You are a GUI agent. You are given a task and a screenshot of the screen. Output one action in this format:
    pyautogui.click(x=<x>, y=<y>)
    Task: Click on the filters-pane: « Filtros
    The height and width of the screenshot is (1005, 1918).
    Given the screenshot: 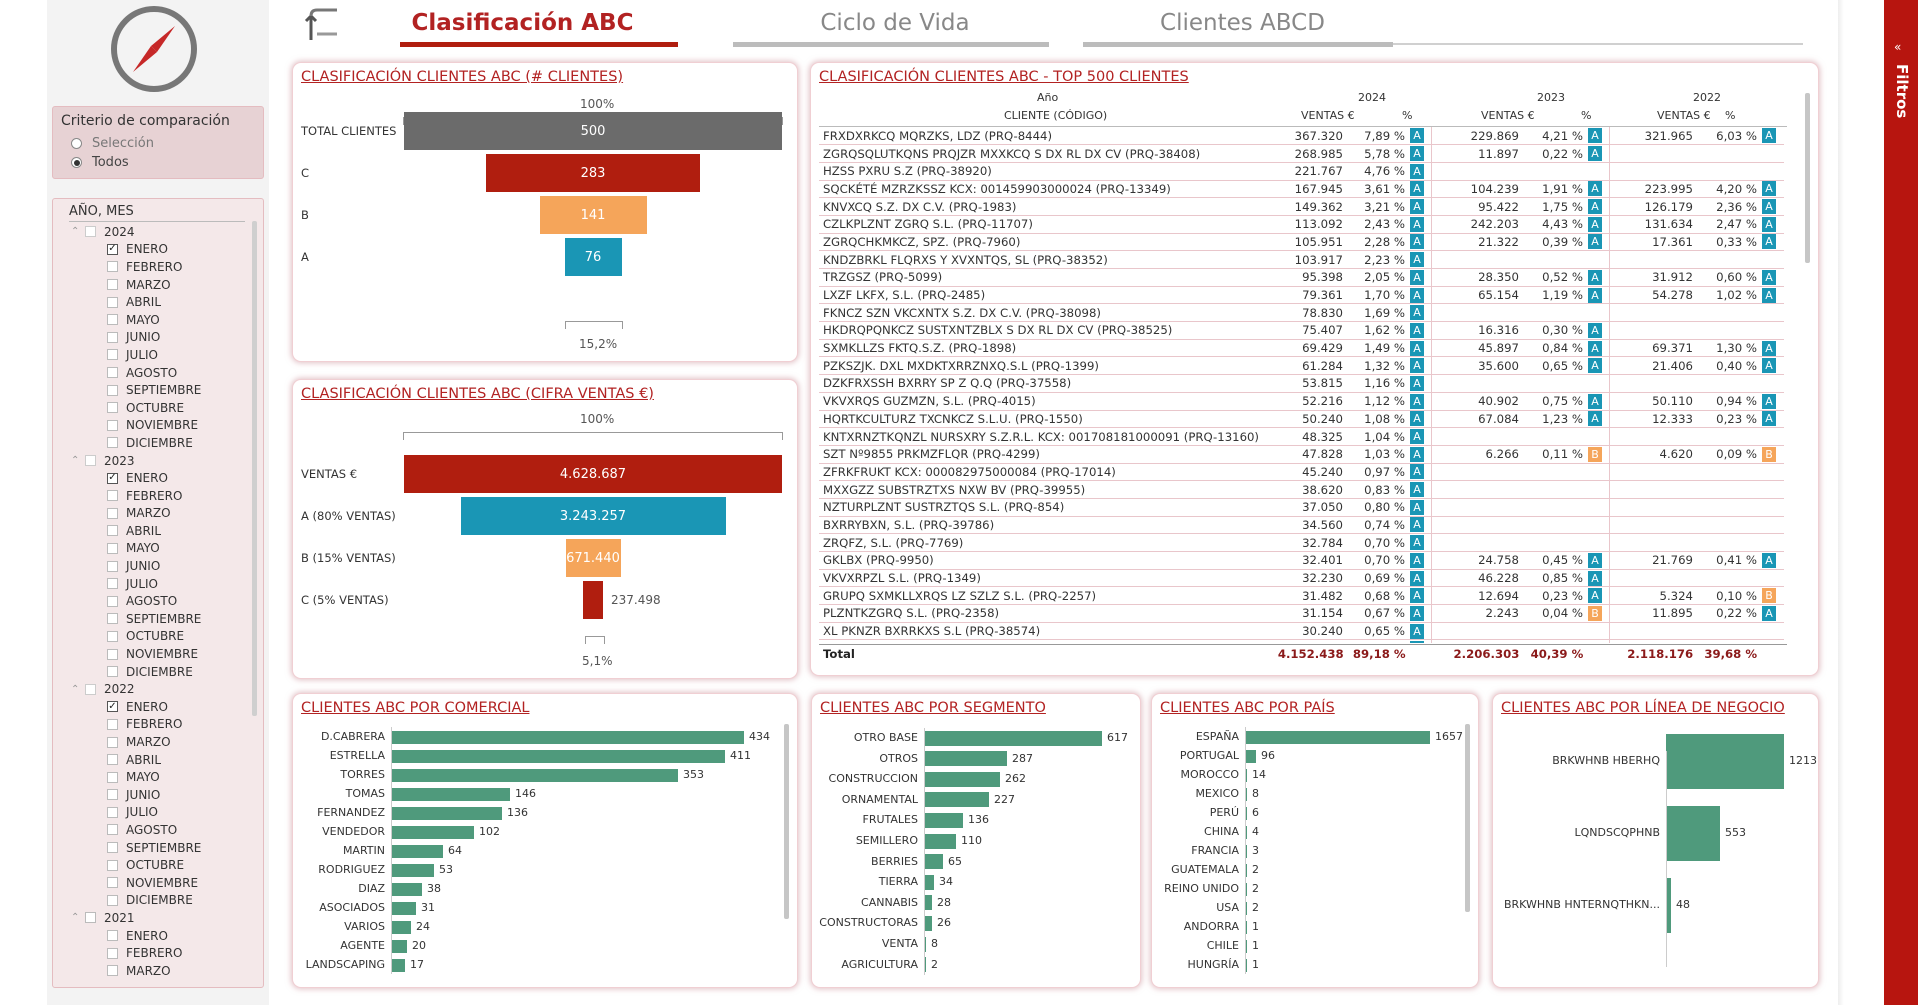 What is the action you would take?
    pyautogui.click(x=1901, y=502)
    